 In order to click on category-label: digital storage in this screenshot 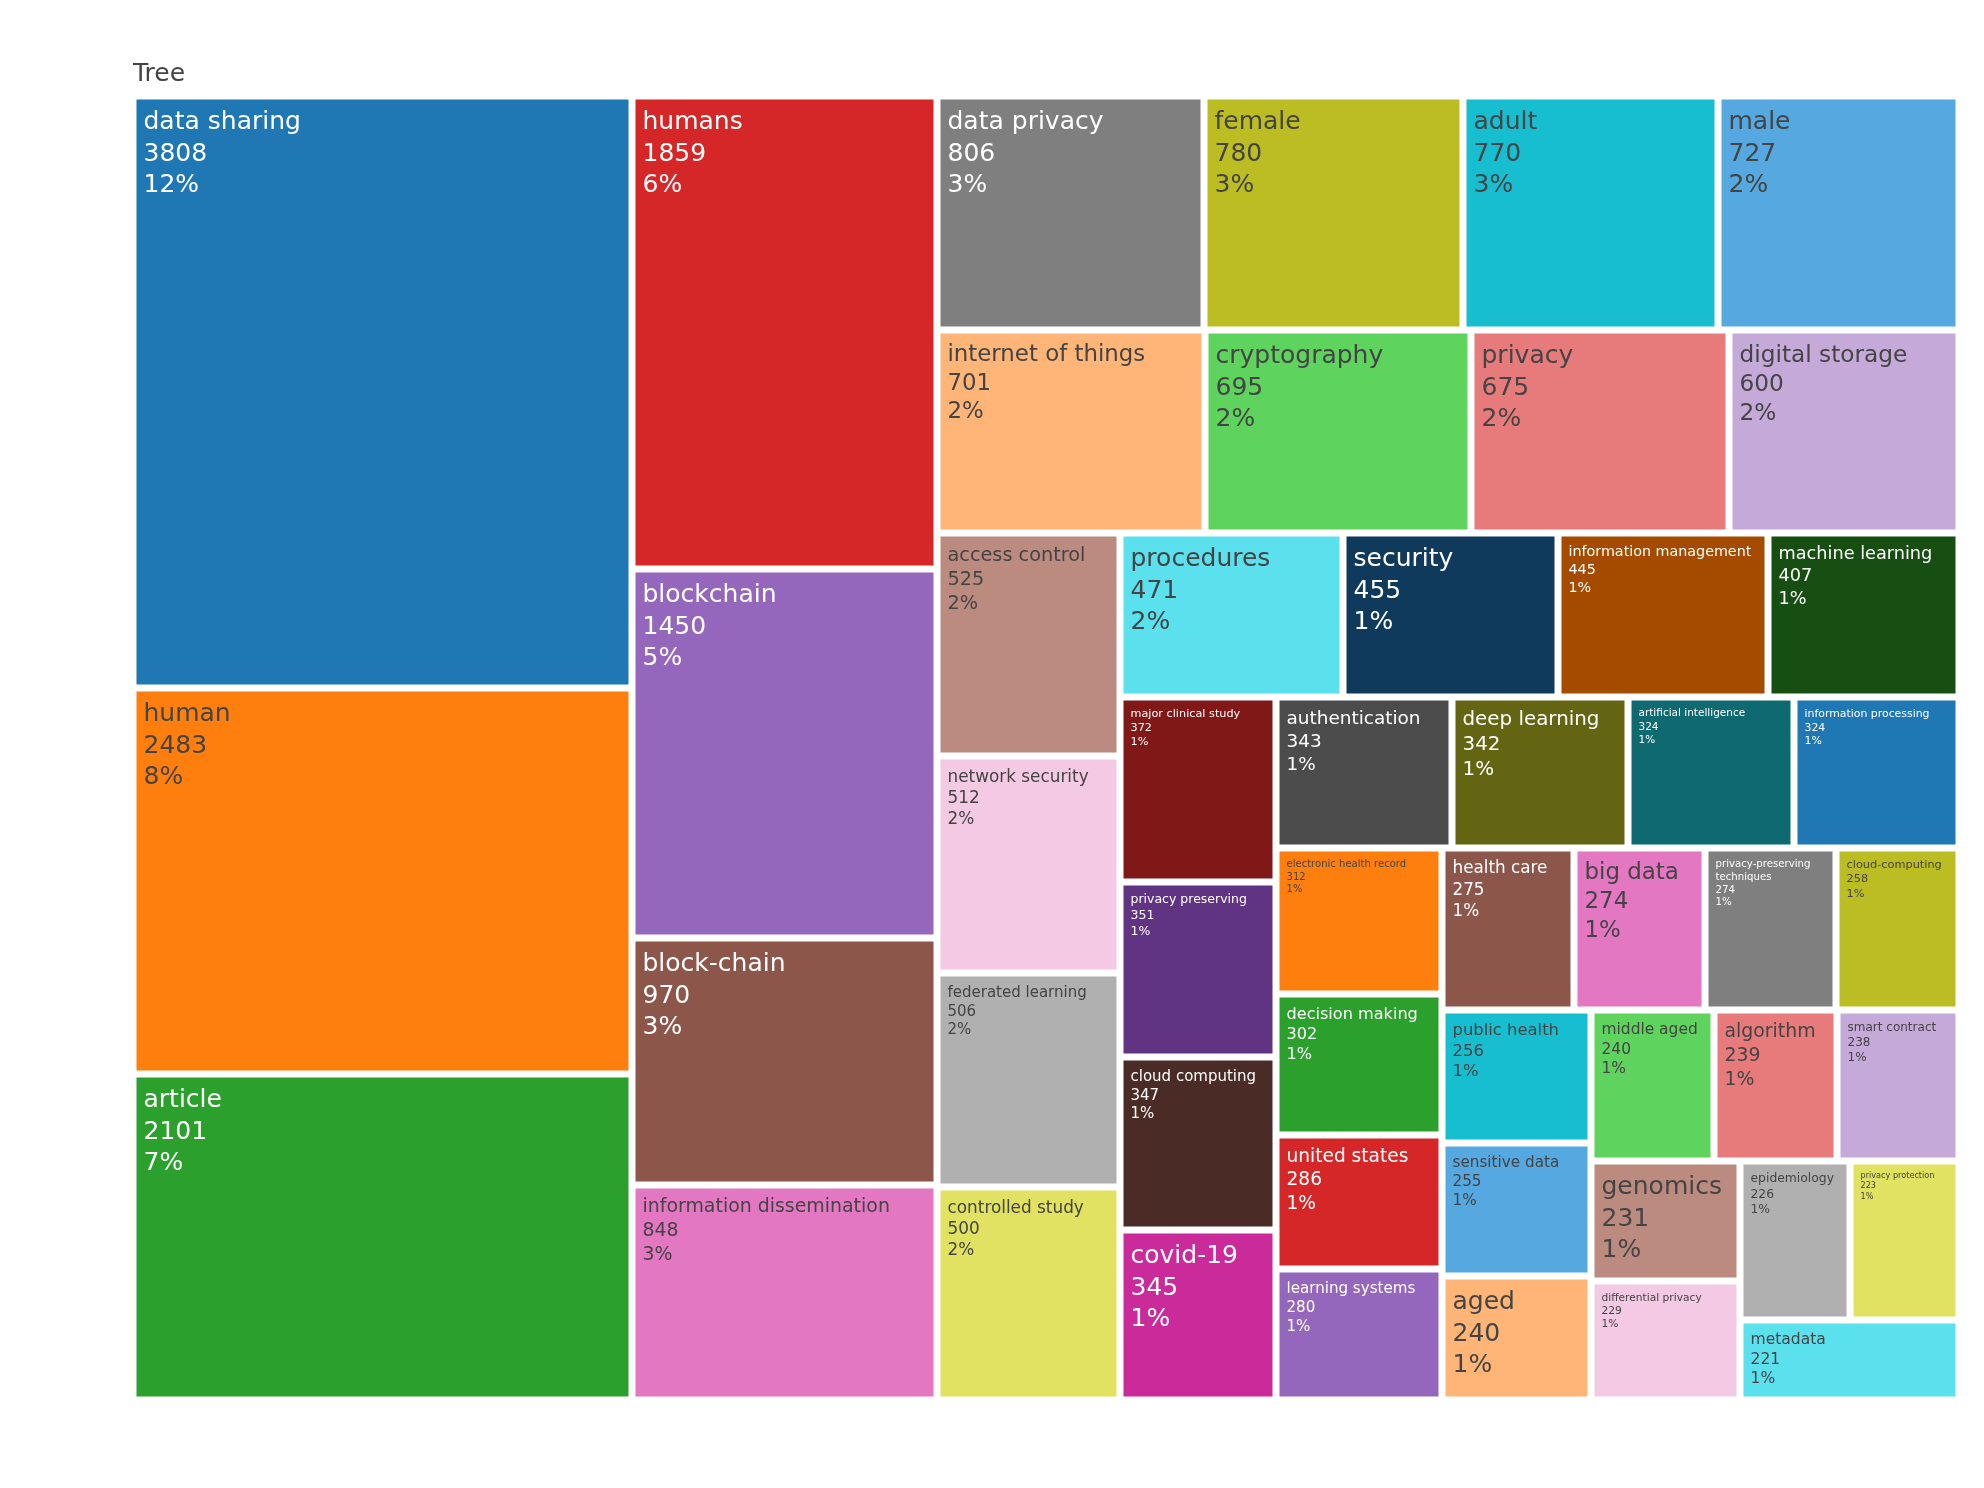, I will do `click(1823, 353)`.